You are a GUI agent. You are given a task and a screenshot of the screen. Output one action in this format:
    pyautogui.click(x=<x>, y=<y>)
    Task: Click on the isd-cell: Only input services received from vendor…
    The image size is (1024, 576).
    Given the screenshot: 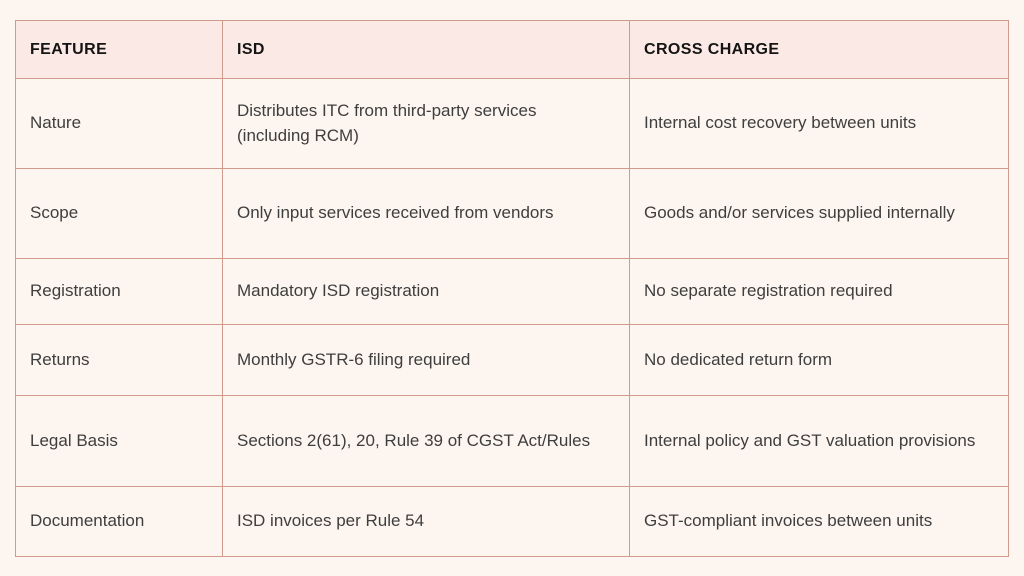 What is the action you would take?
    pyautogui.click(x=426, y=213)
    